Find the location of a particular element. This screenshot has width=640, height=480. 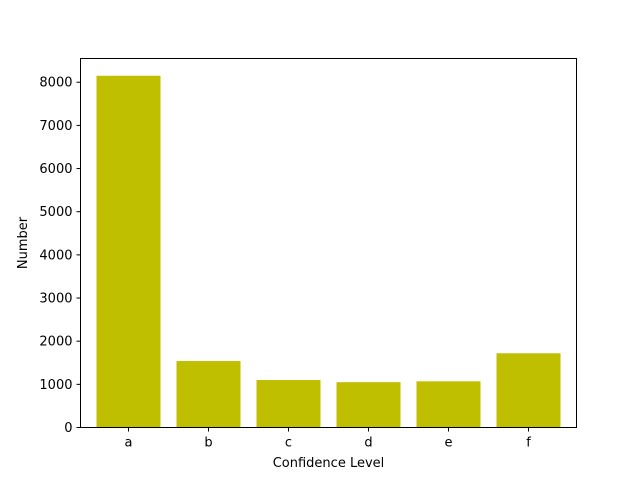

bar-a is located at coordinates (128, 251).